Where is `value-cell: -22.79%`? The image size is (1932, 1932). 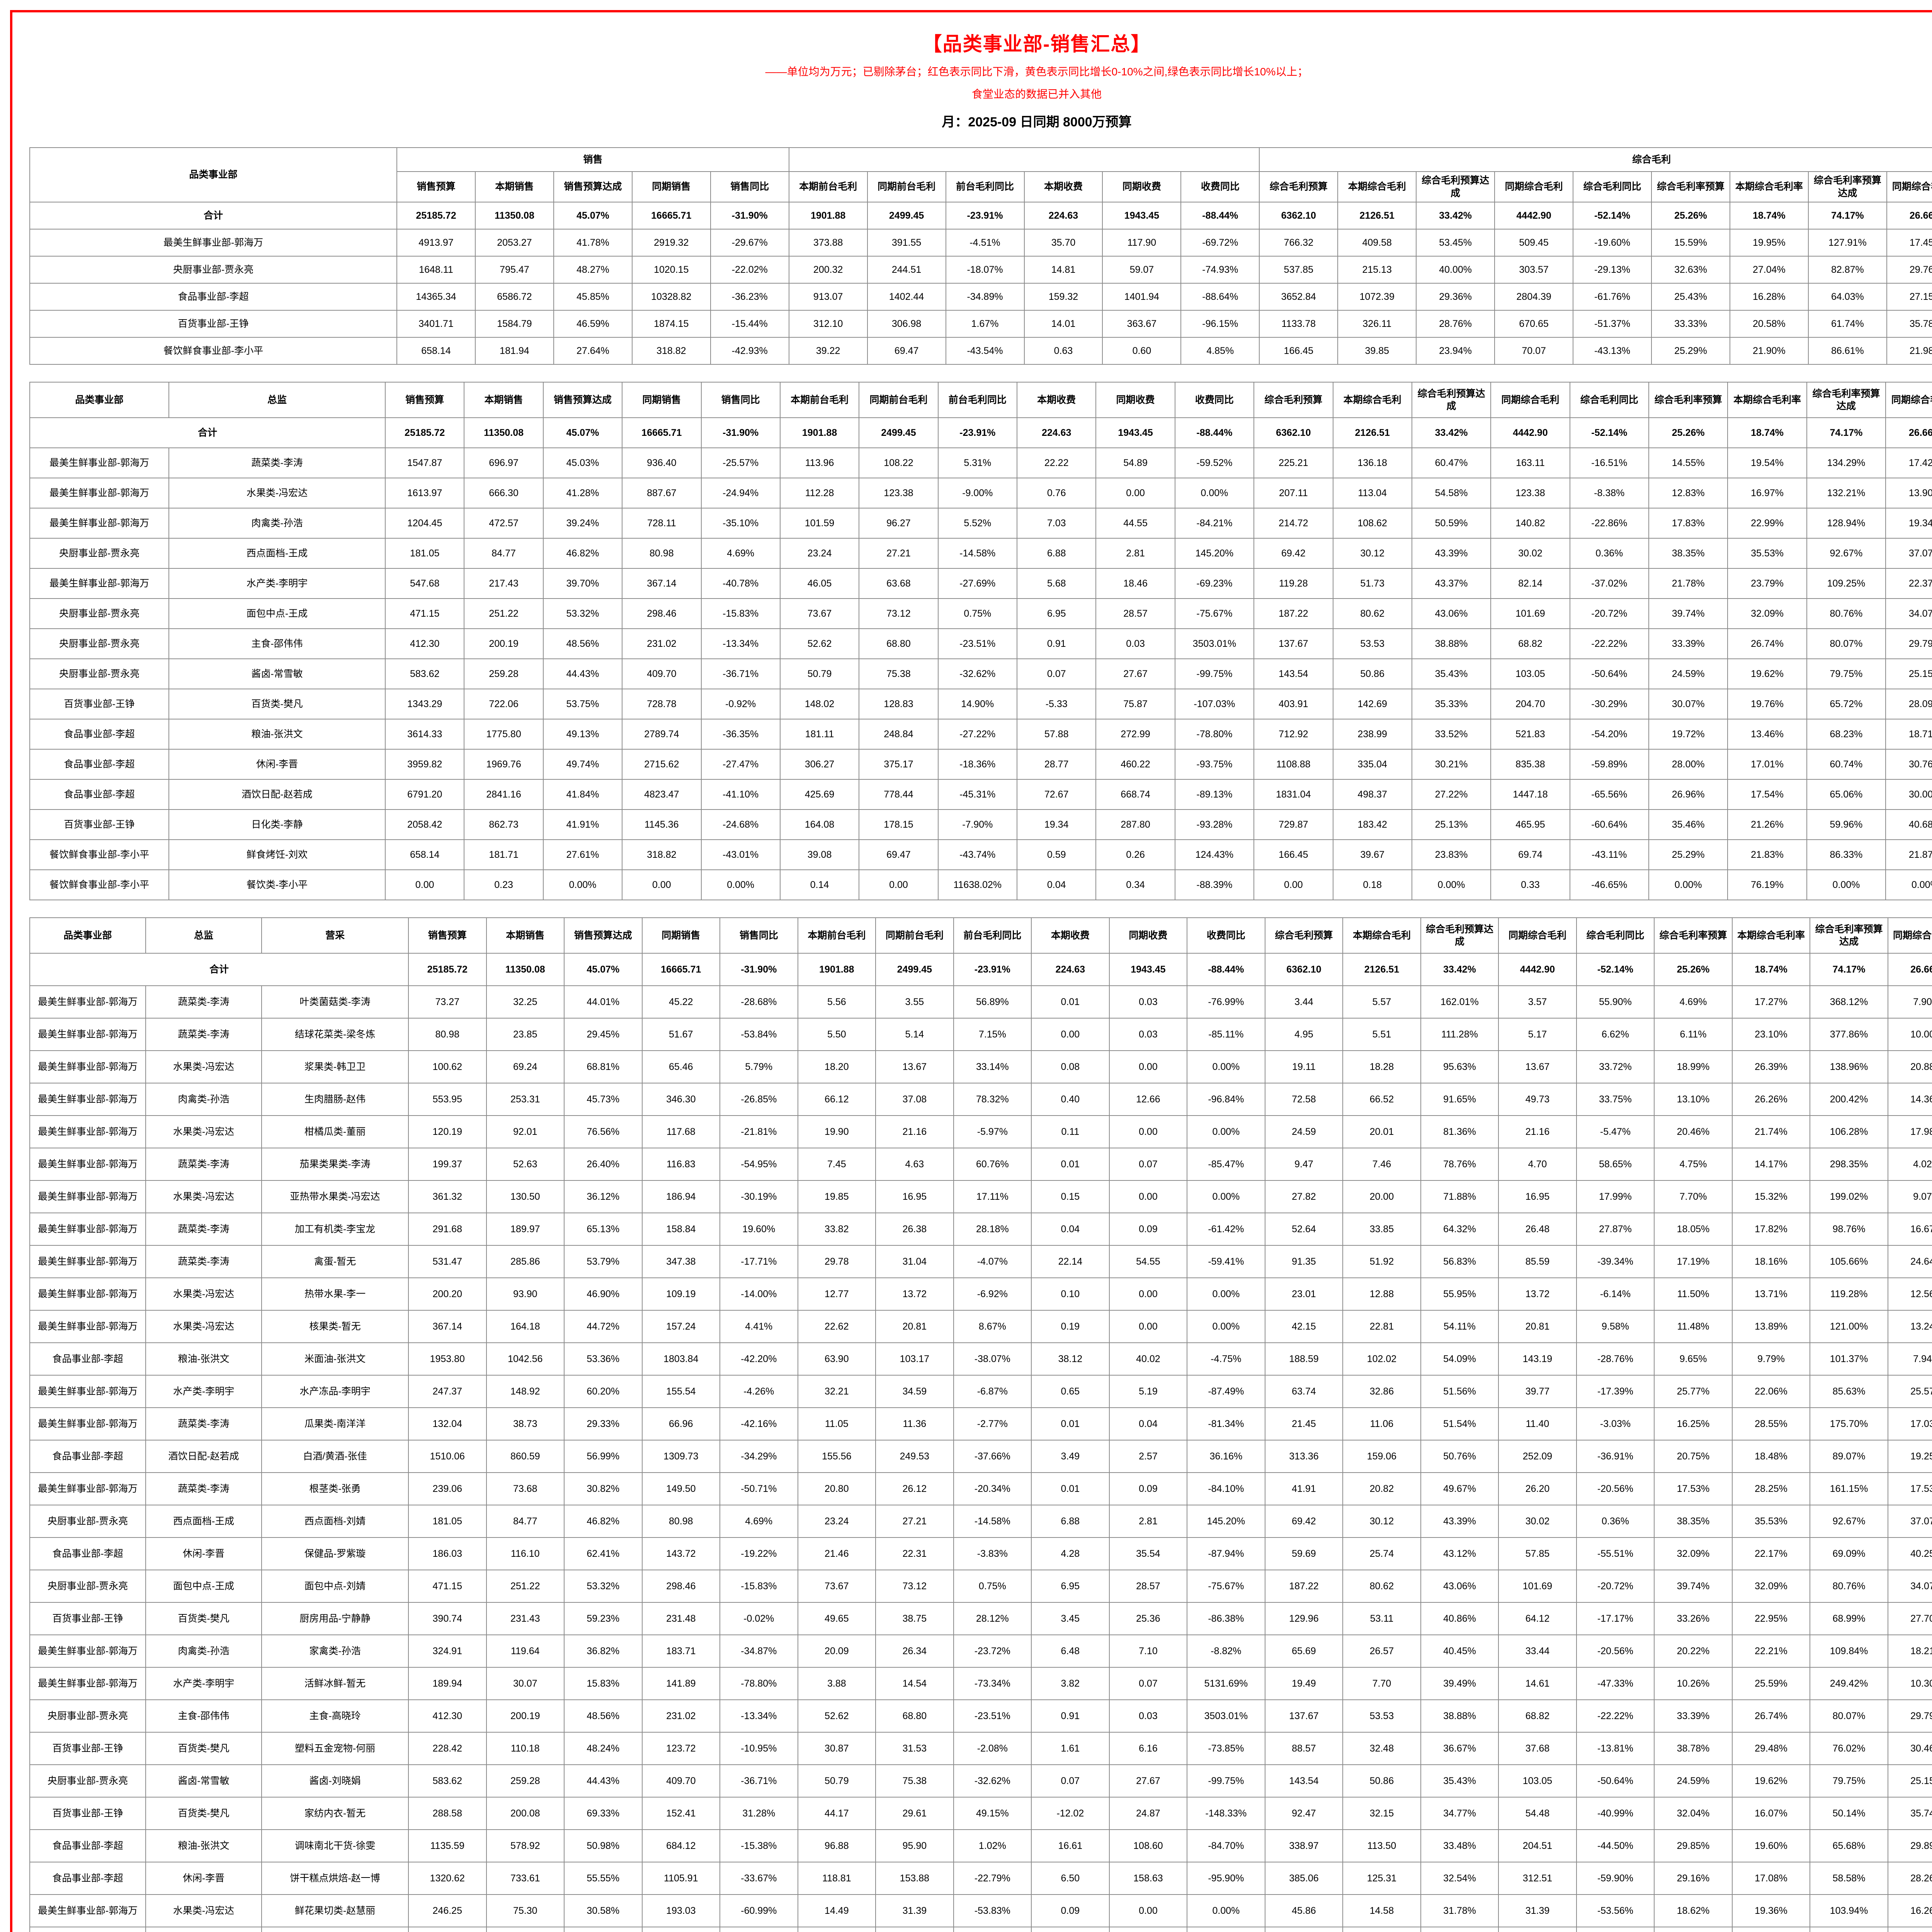
value-cell: -22.79% is located at coordinates (992, 1879).